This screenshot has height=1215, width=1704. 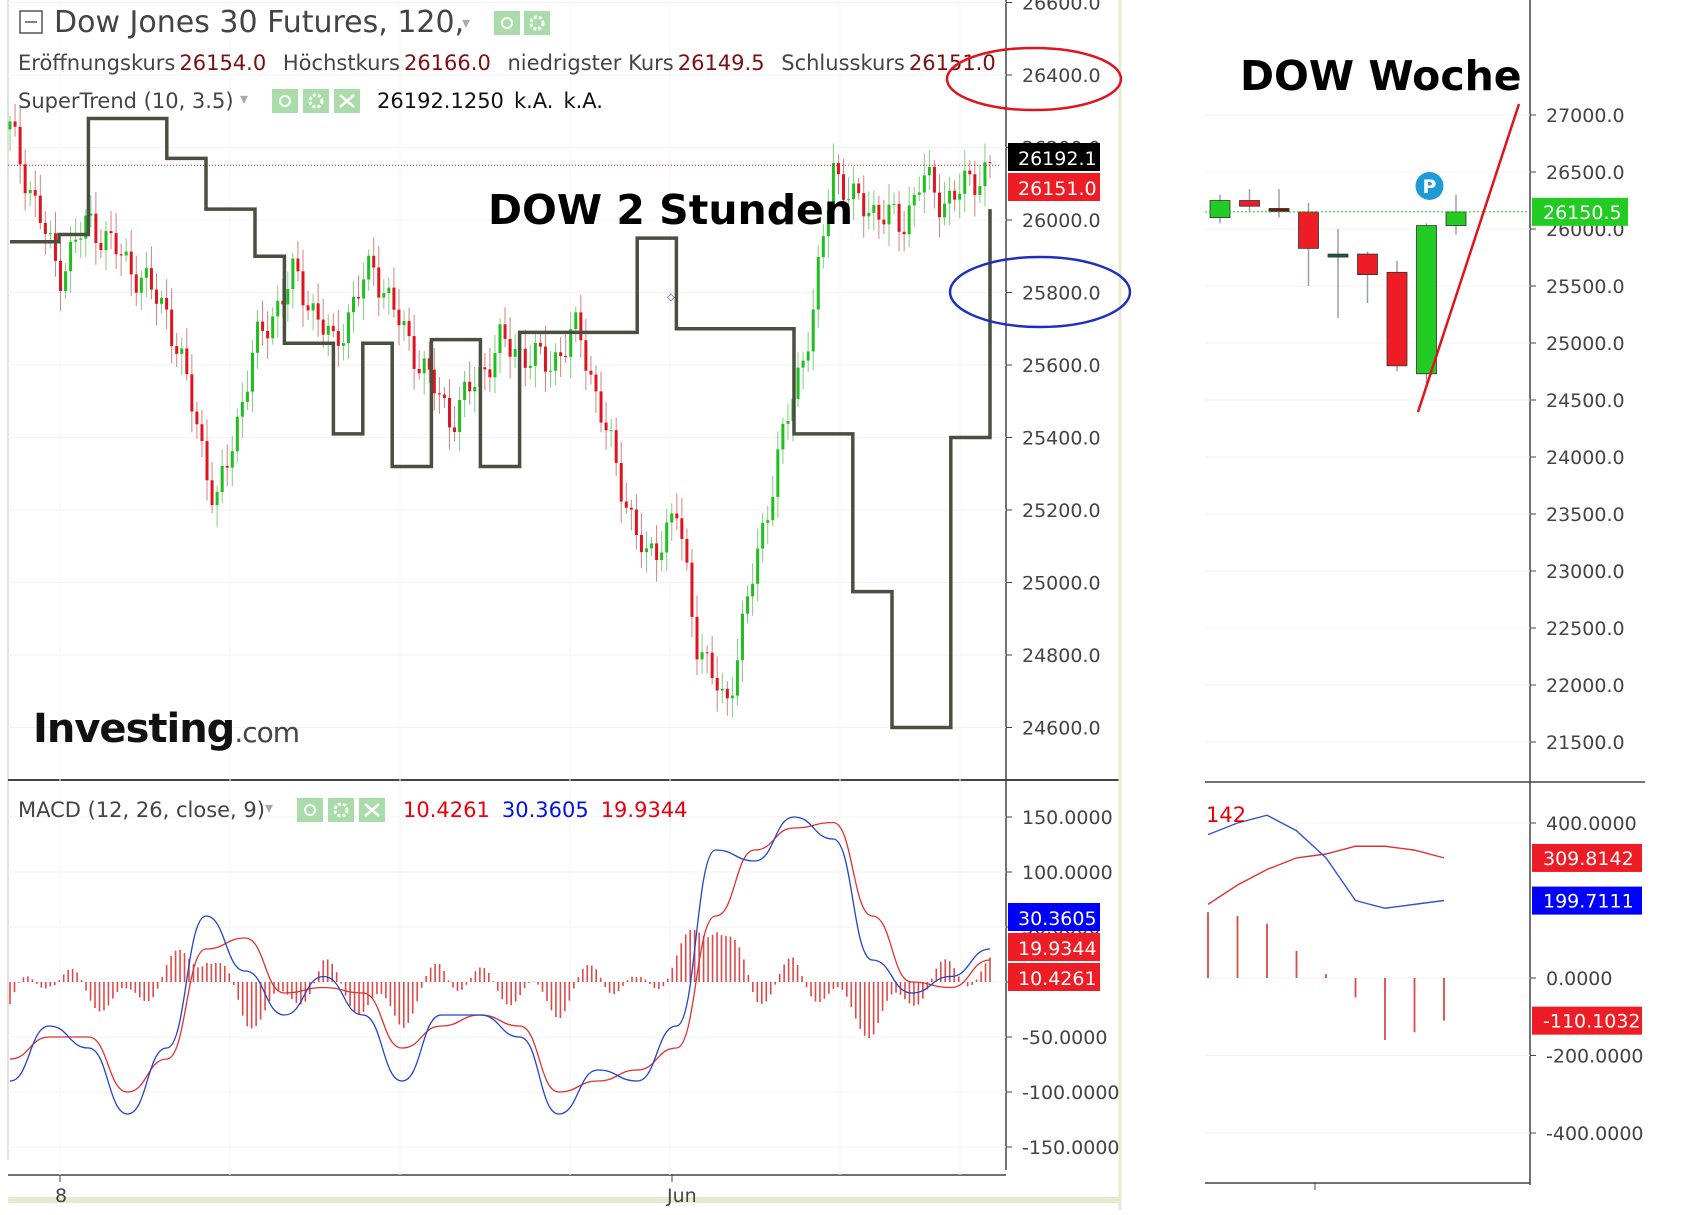 I want to click on annotation-2h: DOW 2 Stunden, so click(x=670, y=210).